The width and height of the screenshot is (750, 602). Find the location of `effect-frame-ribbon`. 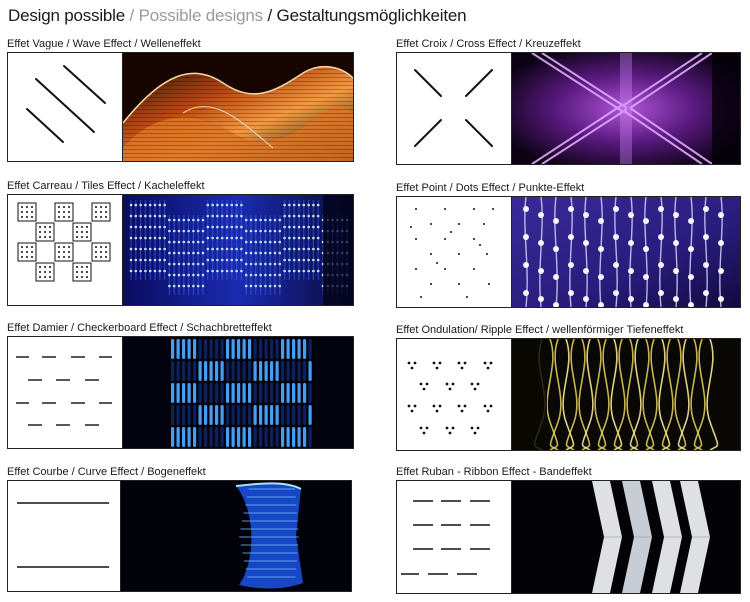

effect-frame-ribbon is located at coordinates (568, 537).